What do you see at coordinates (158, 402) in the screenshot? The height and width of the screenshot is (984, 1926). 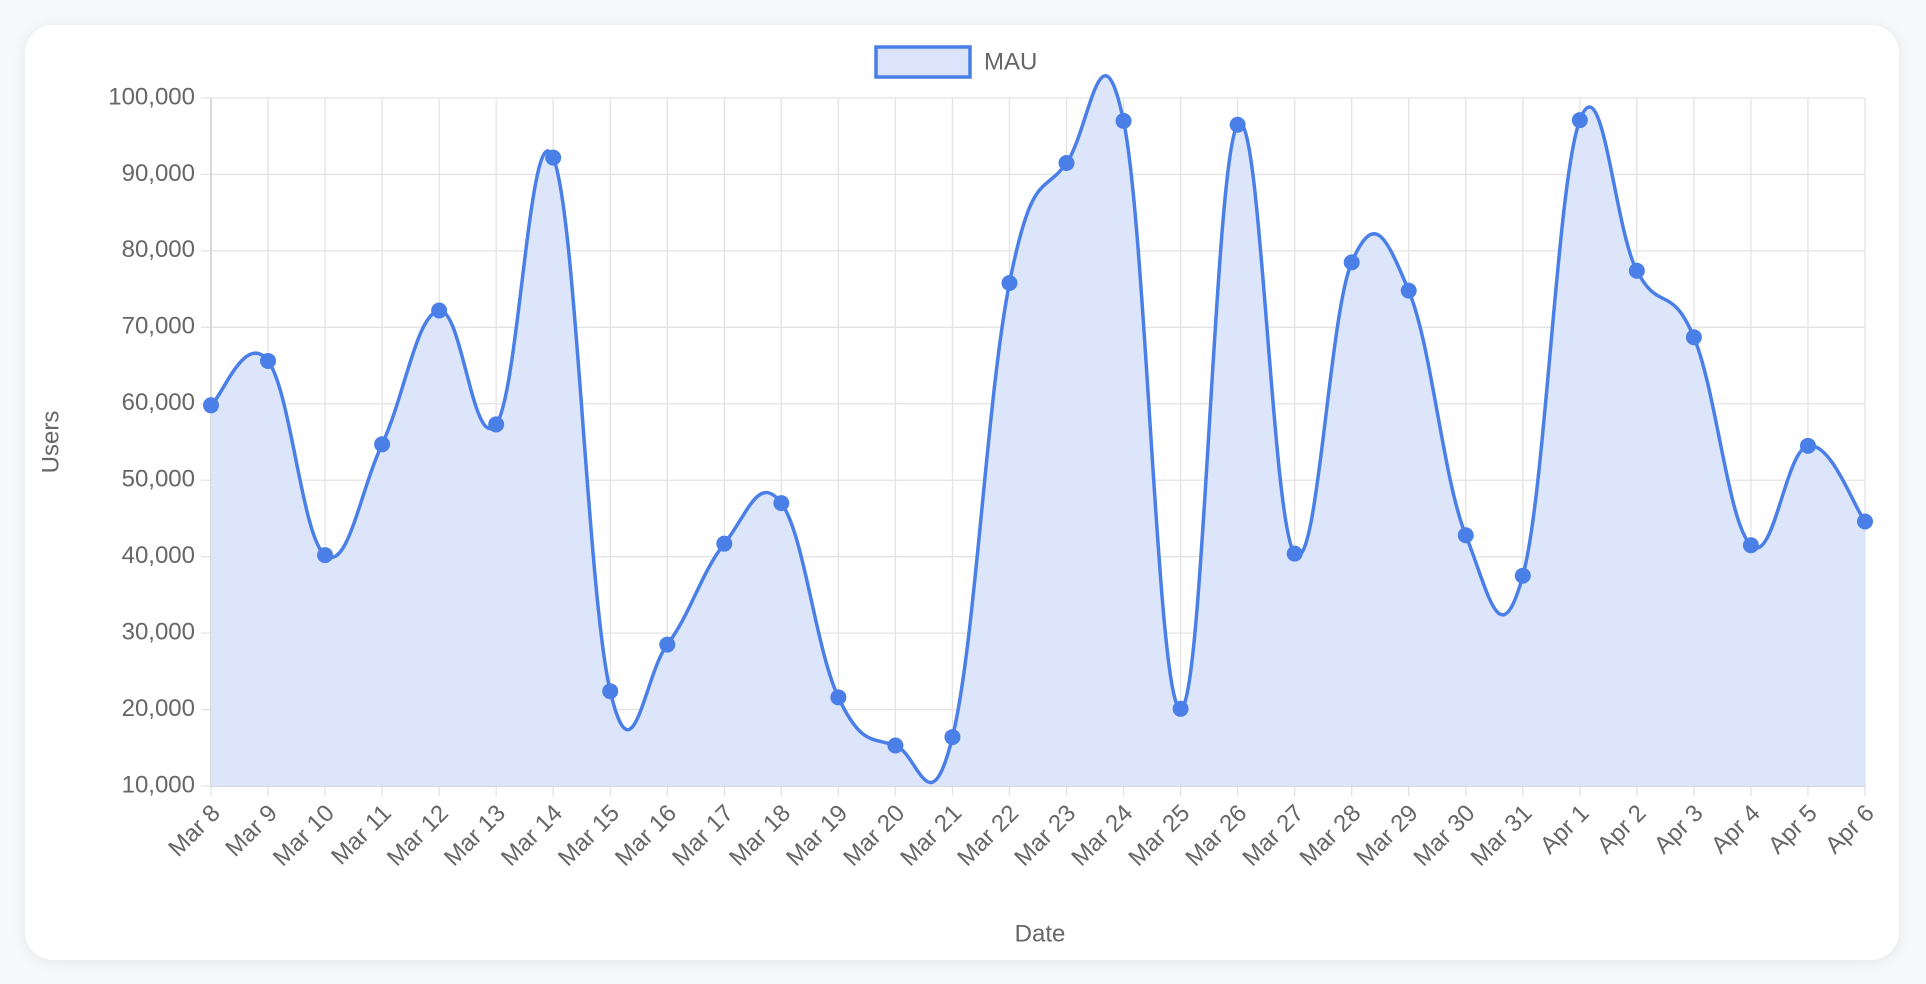 I see `y-tick-label: 60,000` at bounding box center [158, 402].